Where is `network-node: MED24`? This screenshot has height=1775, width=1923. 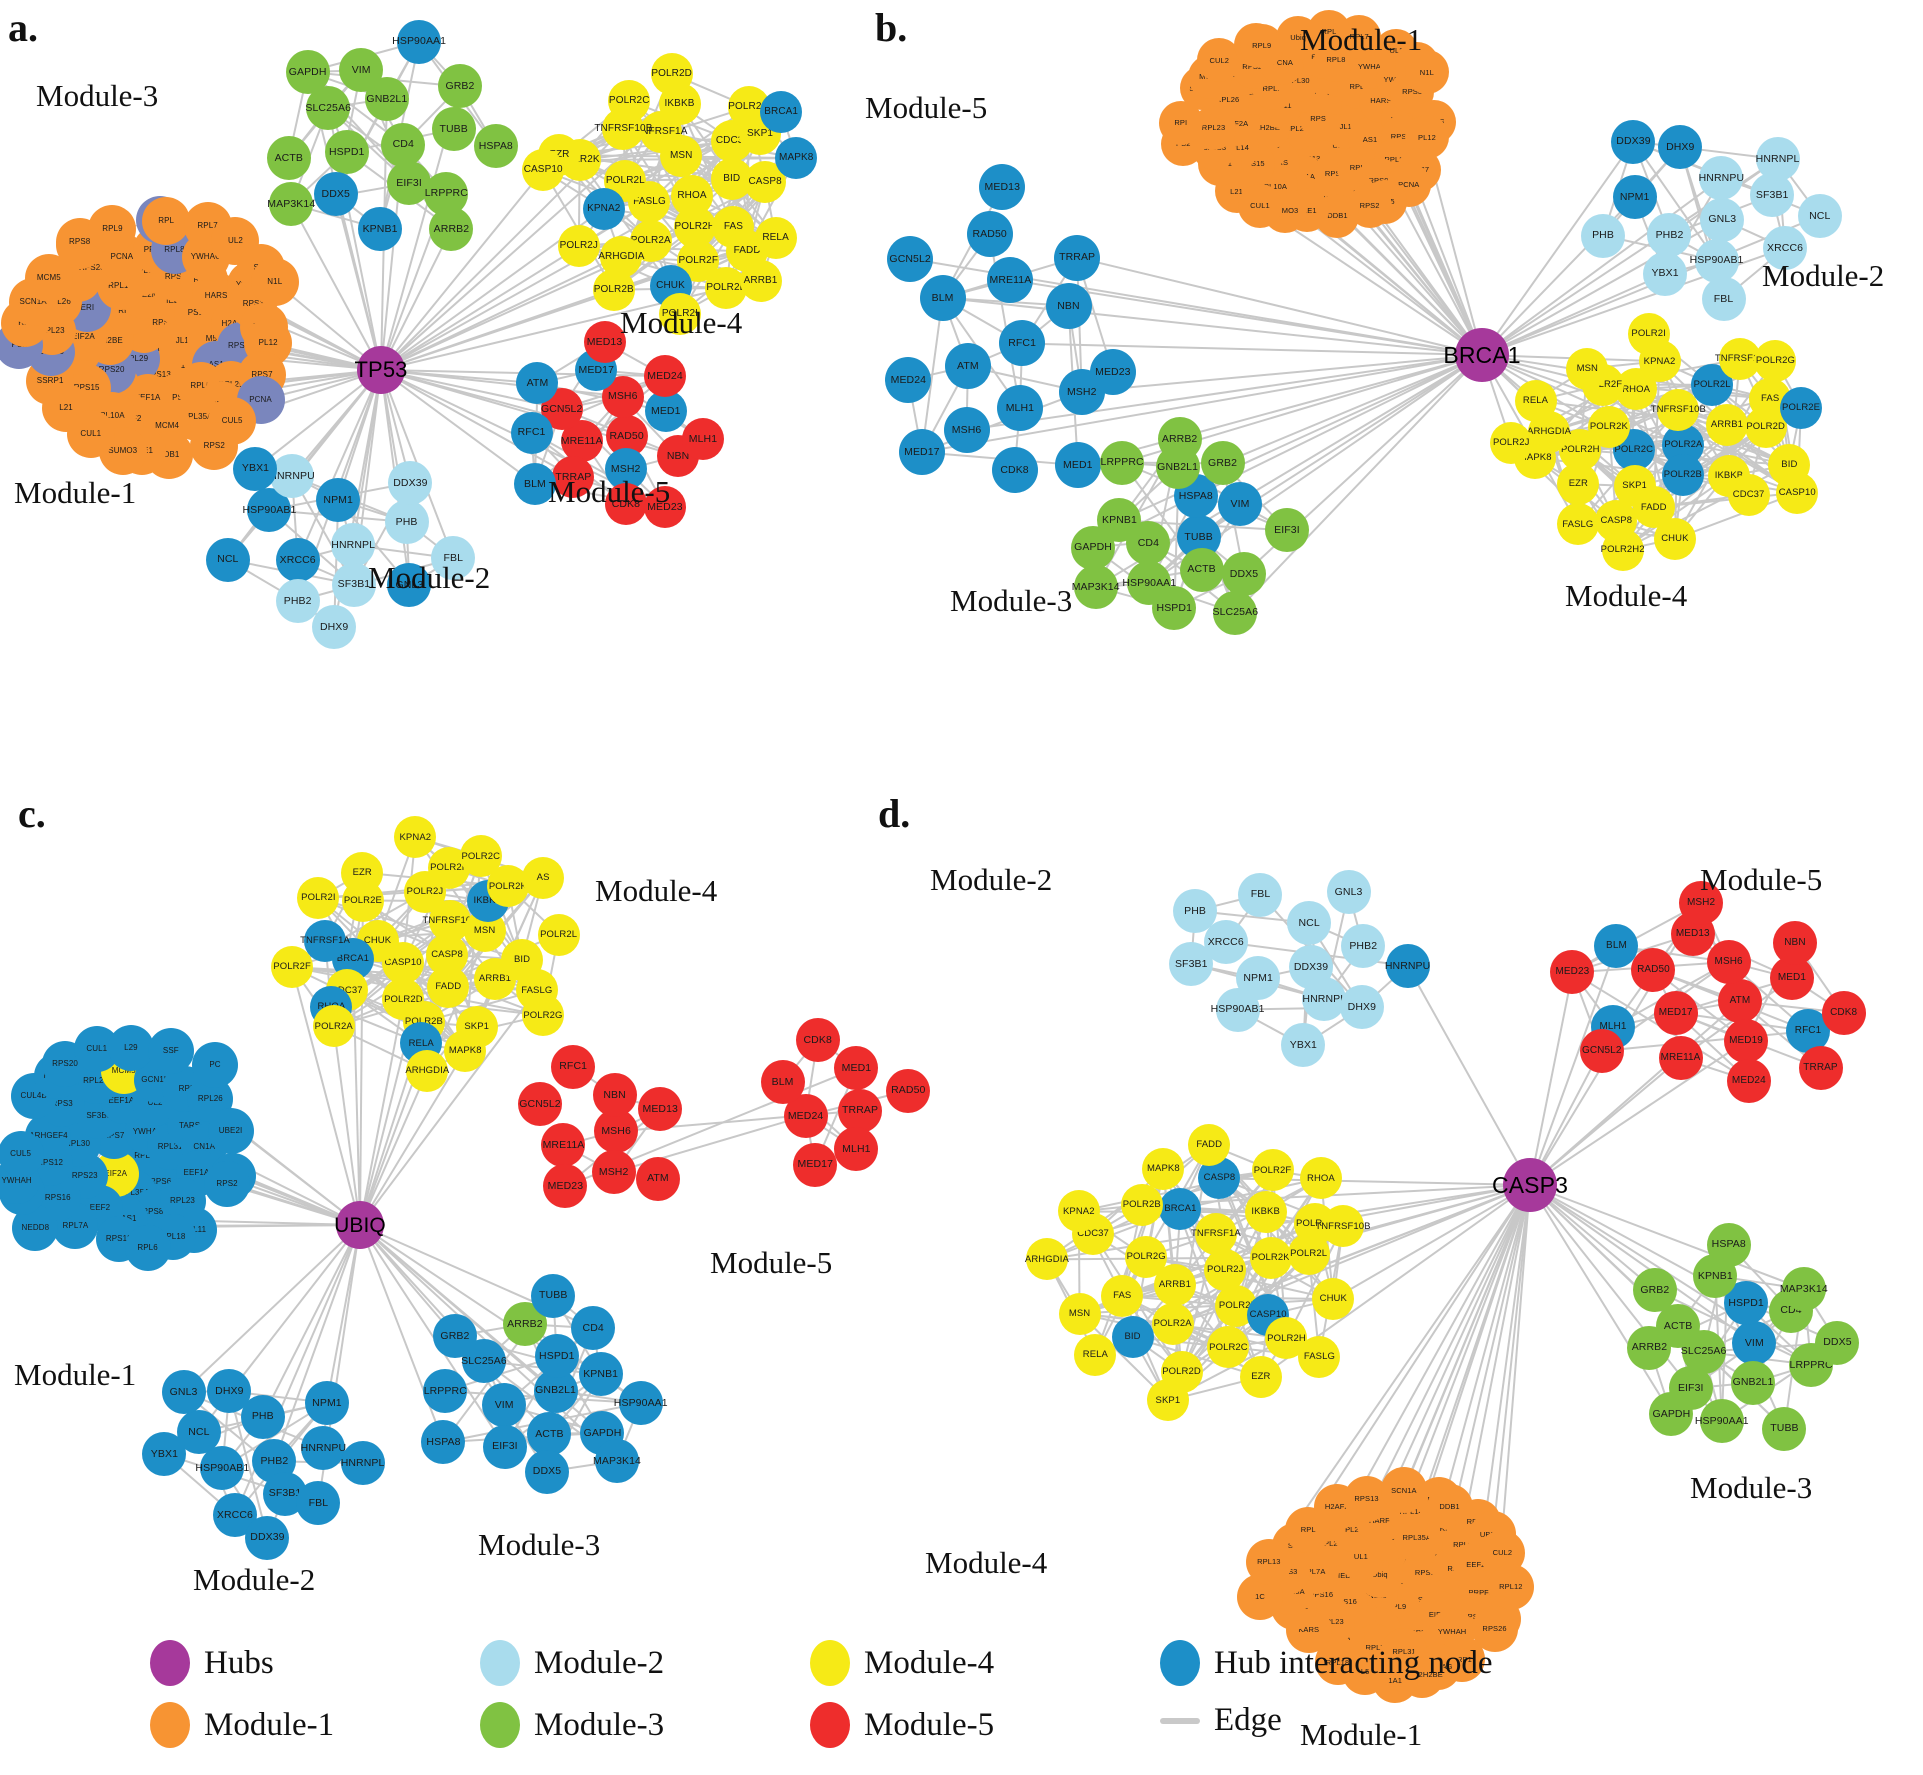 network-node: MED24 is located at coordinates (908, 379).